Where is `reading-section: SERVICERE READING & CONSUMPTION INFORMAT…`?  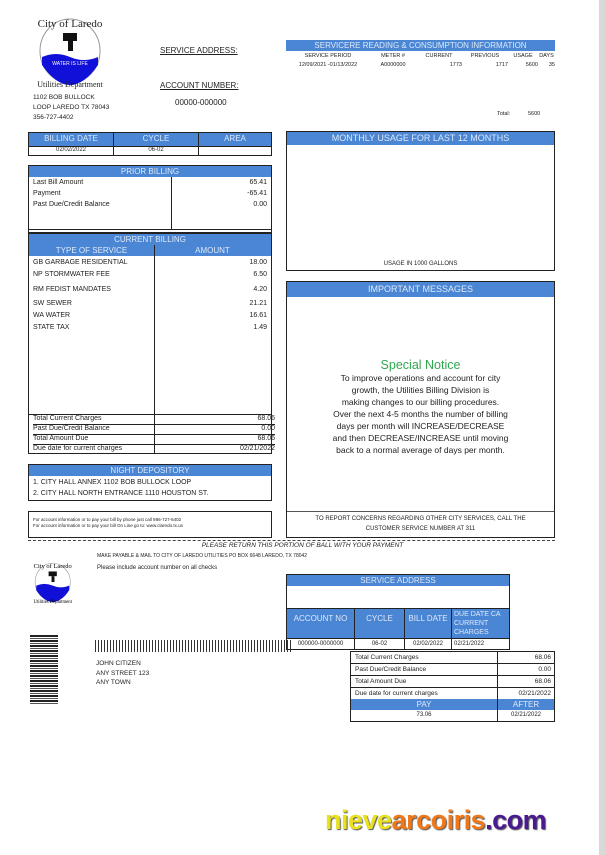
reading-section: SERVICERE READING & CONSUMPTION INFORMAT… is located at coordinates (420, 54).